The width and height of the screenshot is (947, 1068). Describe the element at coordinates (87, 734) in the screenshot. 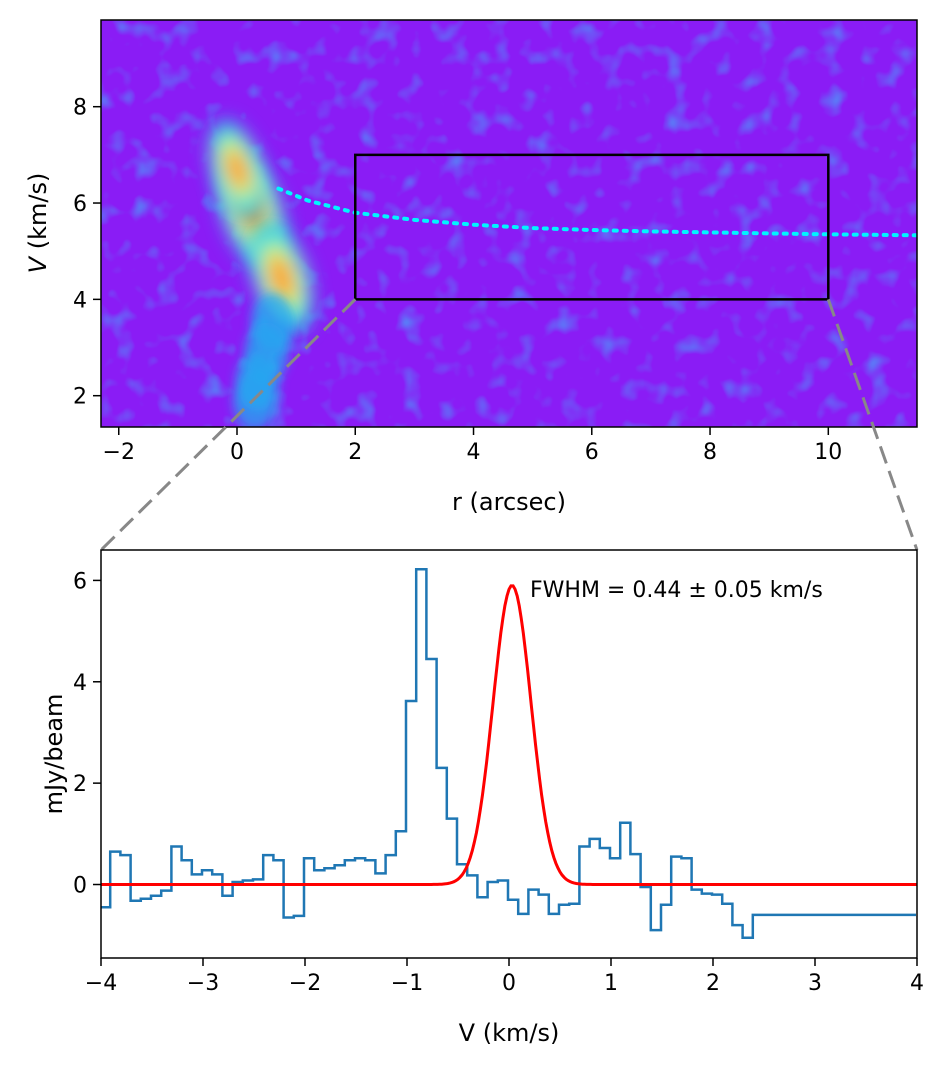

I see `bottom-y-ticks: 0 2 4 6` at that location.